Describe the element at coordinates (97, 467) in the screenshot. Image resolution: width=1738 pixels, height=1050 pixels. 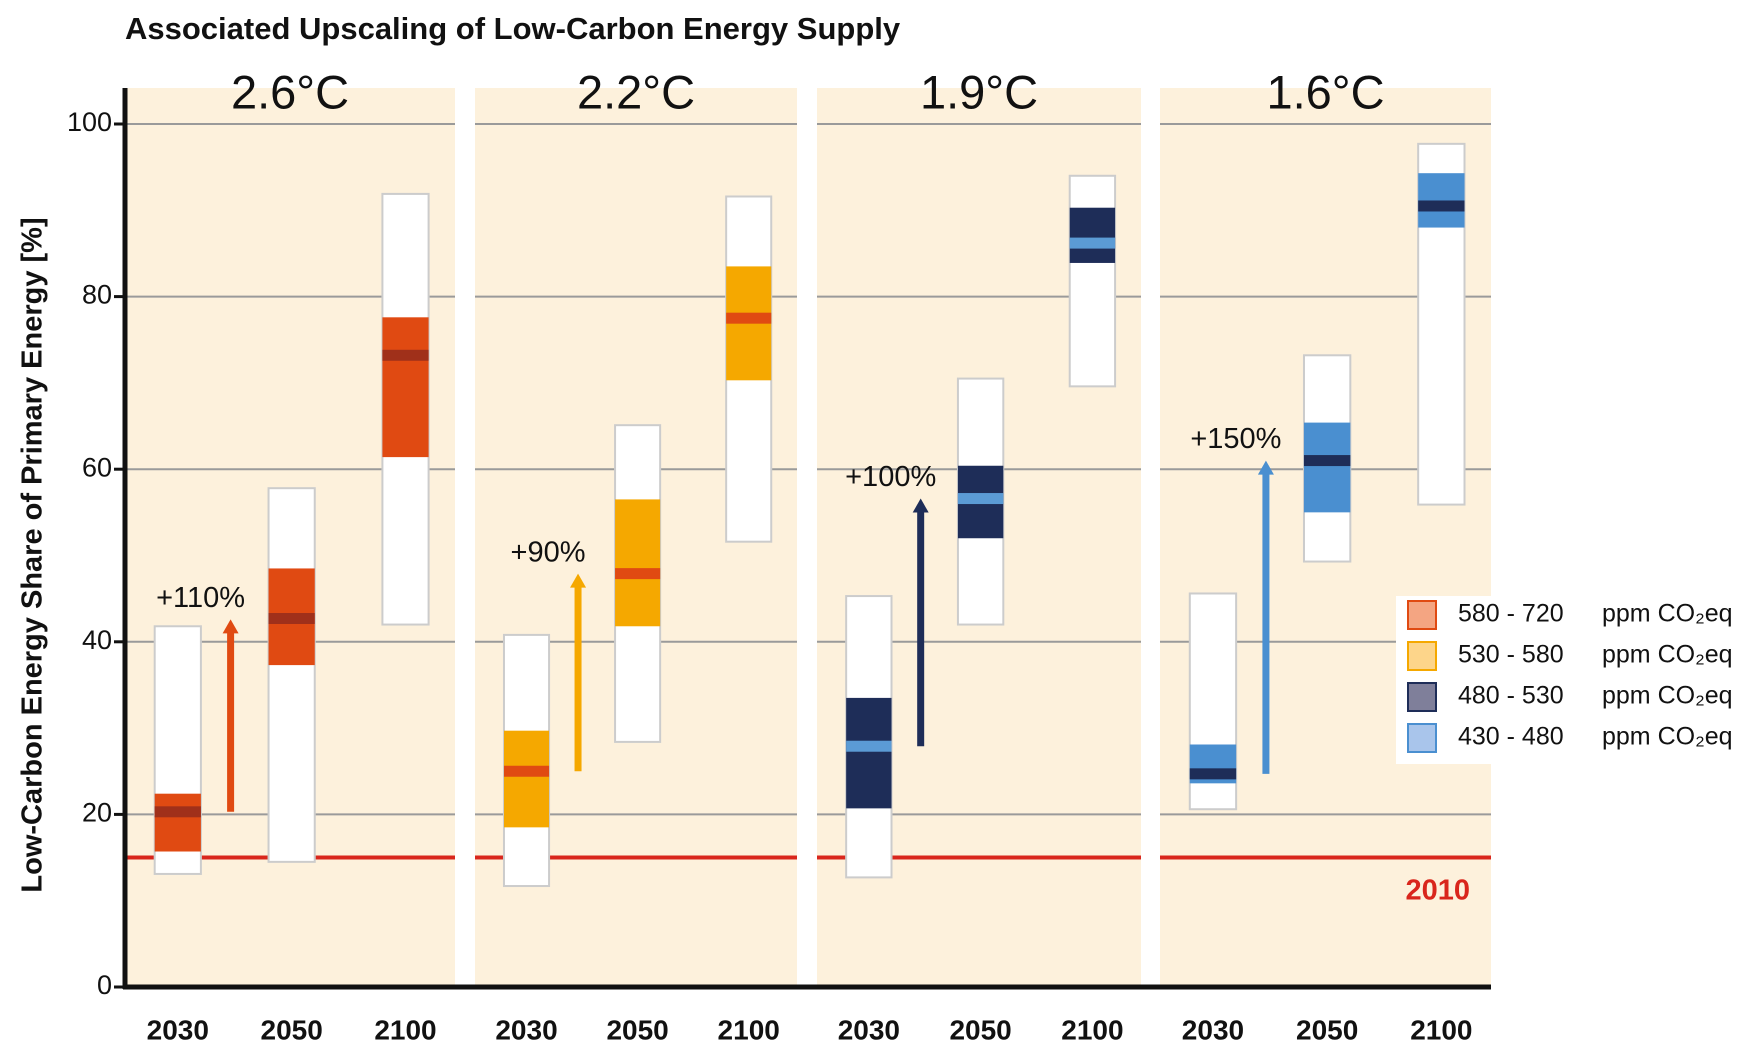
I see `y-tick-label: 60` at that location.